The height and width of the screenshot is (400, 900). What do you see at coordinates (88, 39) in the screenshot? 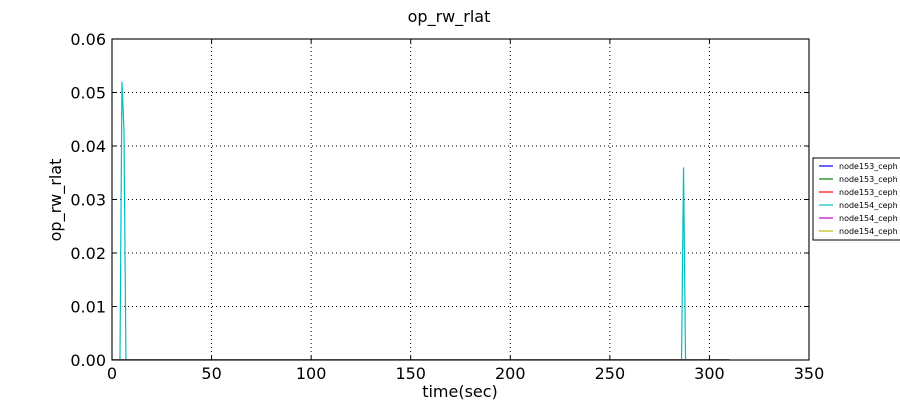
I see `y-tick-label: 0.06` at bounding box center [88, 39].